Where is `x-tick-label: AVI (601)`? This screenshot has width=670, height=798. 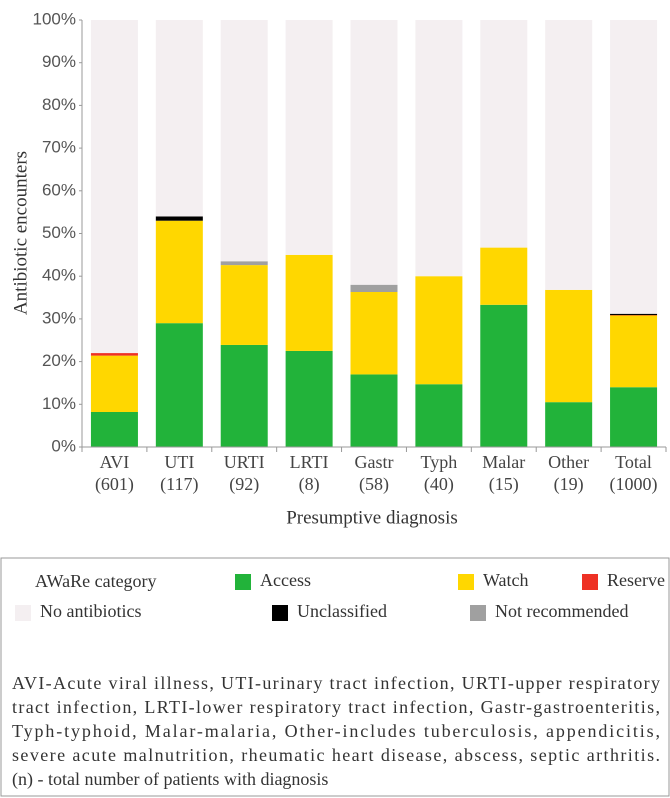
x-tick-label: AVI (601) is located at coordinates (114, 473).